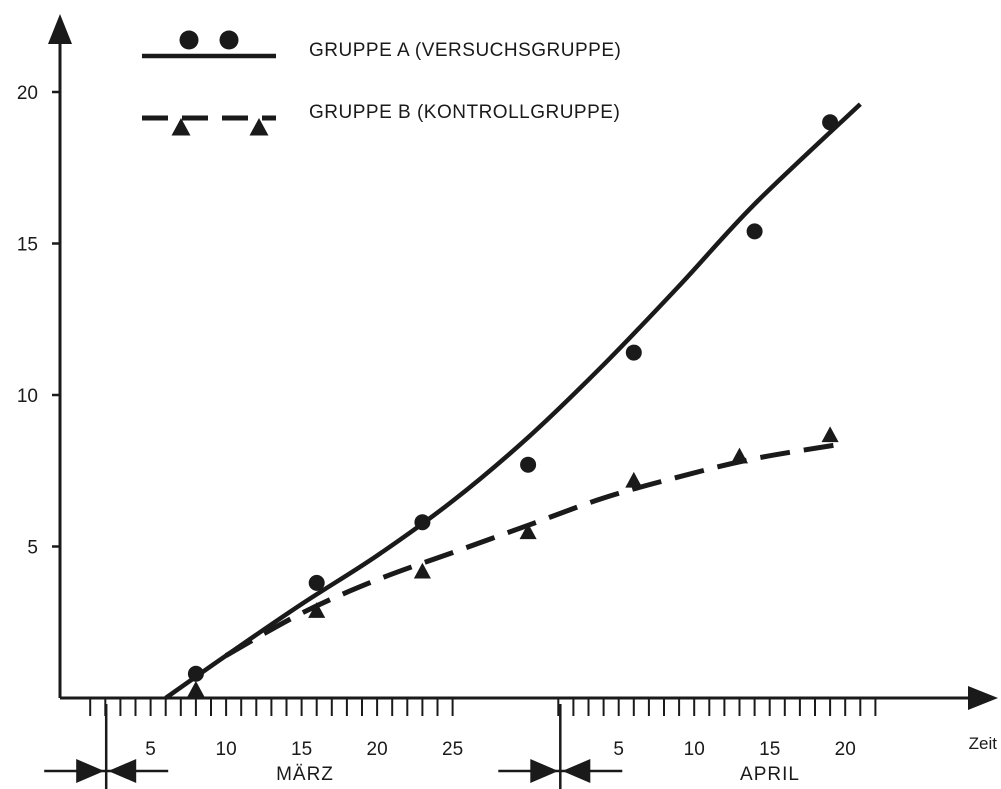 The height and width of the screenshot is (789, 1001). I want to click on y-axis-arrowhead, so click(60, 29).